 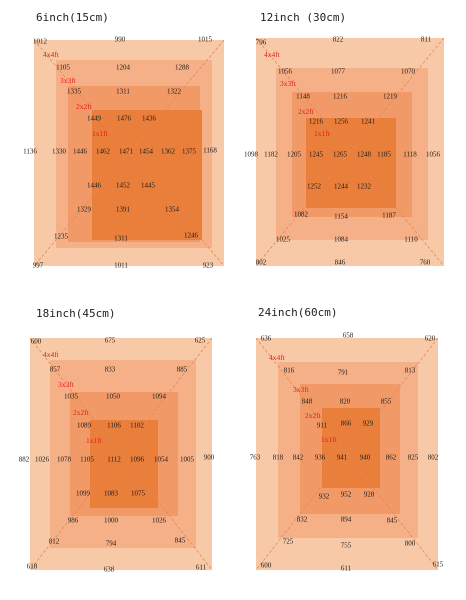 What do you see at coordinates (84, 425) in the screenshot?
I see `ppfd-value: 1089` at bounding box center [84, 425].